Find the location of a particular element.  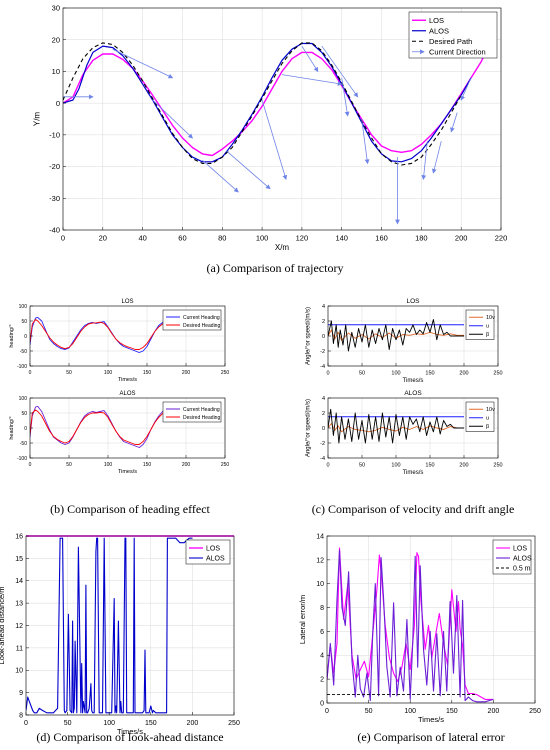

figure-caption: (d) Comparison of look-ahead distance is located at coordinates (129, 737).